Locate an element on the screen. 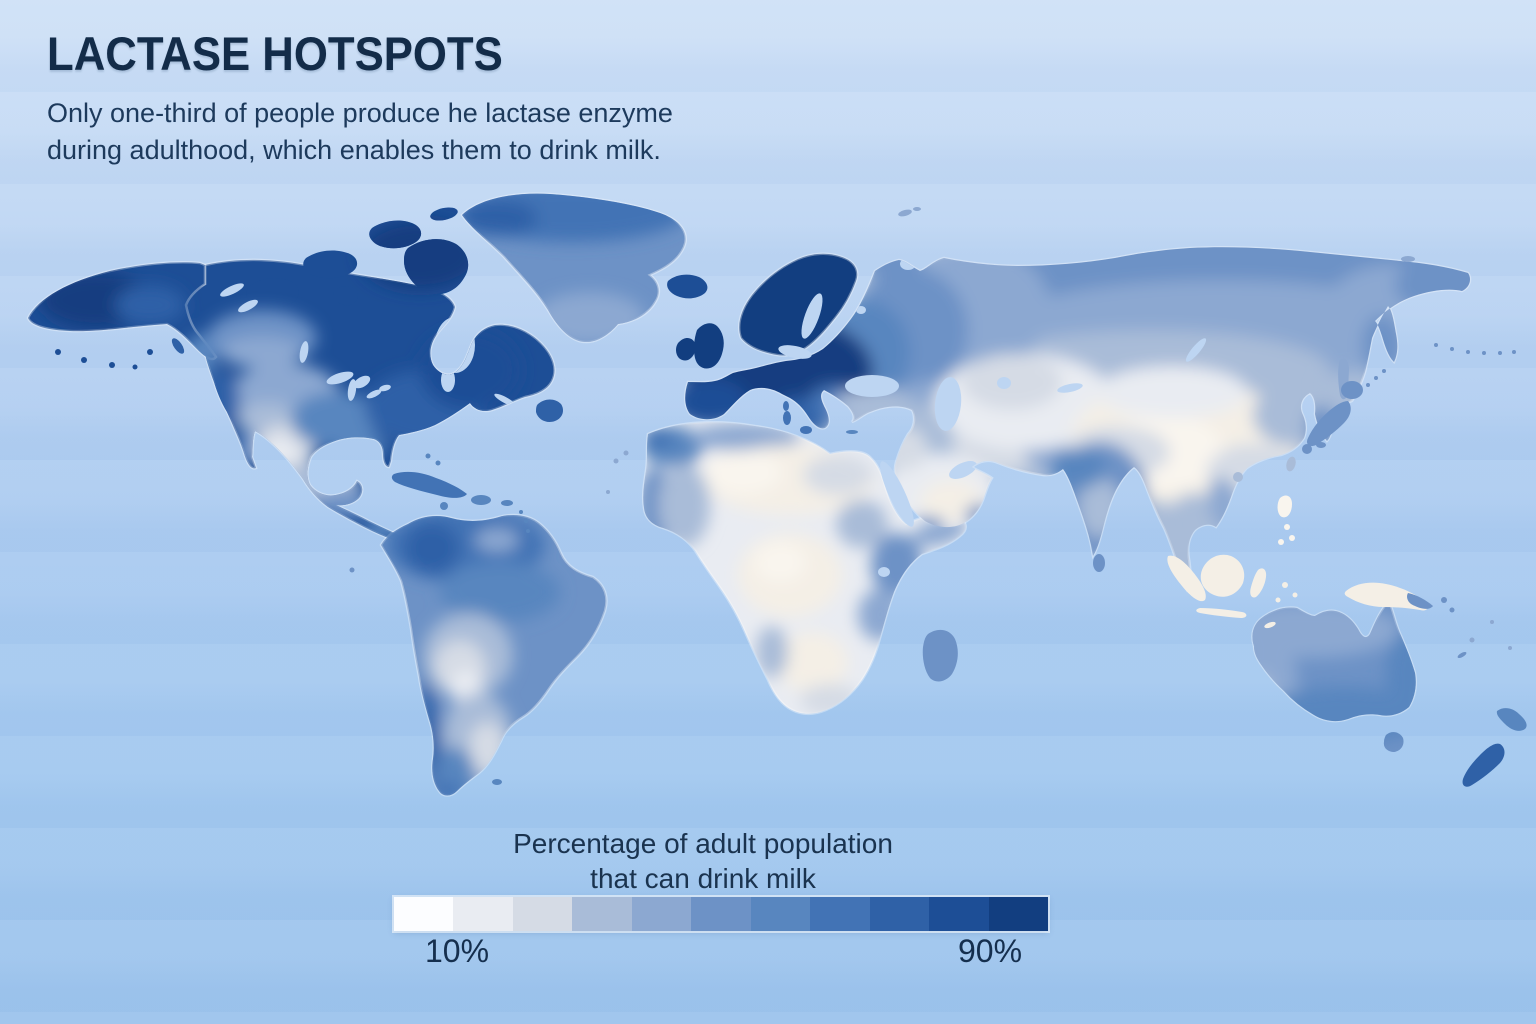 The width and height of the screenshot is (1536, 1024). cuba is located at coordinates (429, 484).